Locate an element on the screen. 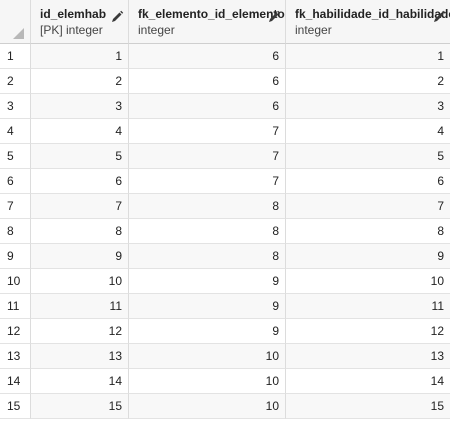 This screenshot has width=450, height=421. column-name: fk_habilidade_id_habilidade is located at coordinates (372, 14).